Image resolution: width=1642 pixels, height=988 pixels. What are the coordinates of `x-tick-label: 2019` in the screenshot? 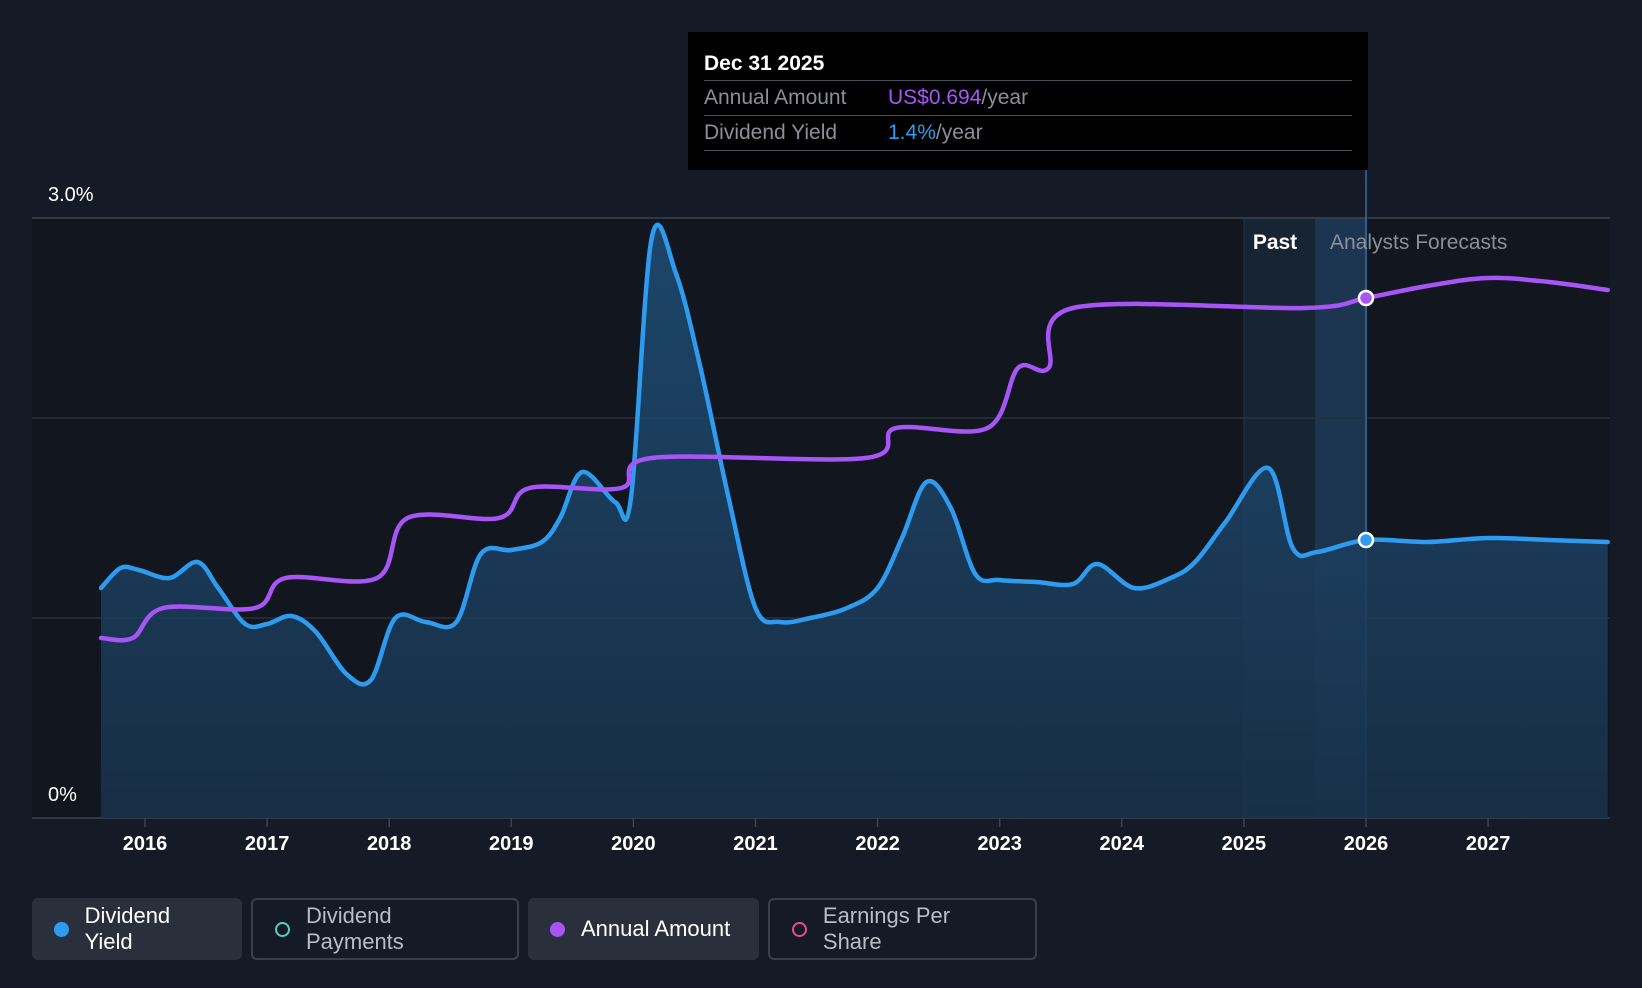 It's located at (511, 844).